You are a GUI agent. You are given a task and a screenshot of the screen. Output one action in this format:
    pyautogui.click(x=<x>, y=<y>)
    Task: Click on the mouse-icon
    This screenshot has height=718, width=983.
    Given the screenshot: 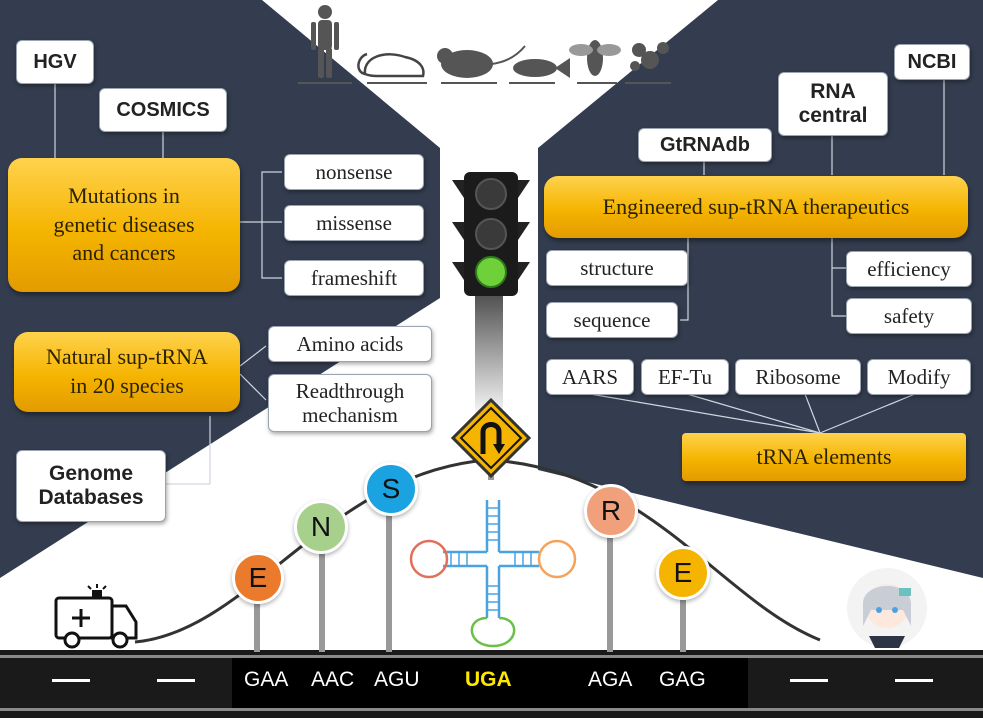 What is the action you would take?
    pyautogui.click(x=392, y=68)
    